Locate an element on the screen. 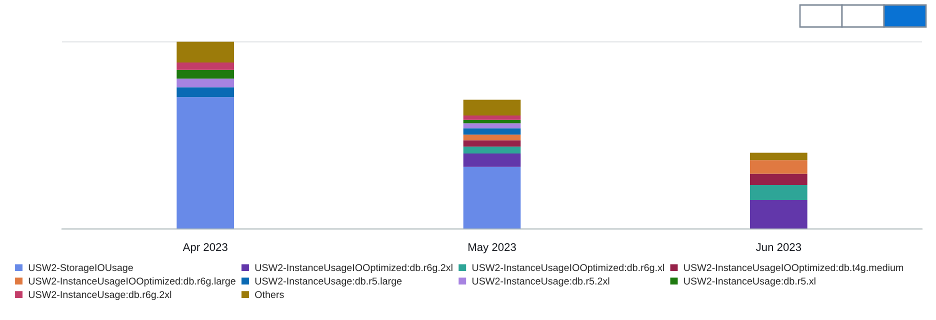 This screenshot has height=320, width=936. legend-label: Others is located at coordinates (269, 294).